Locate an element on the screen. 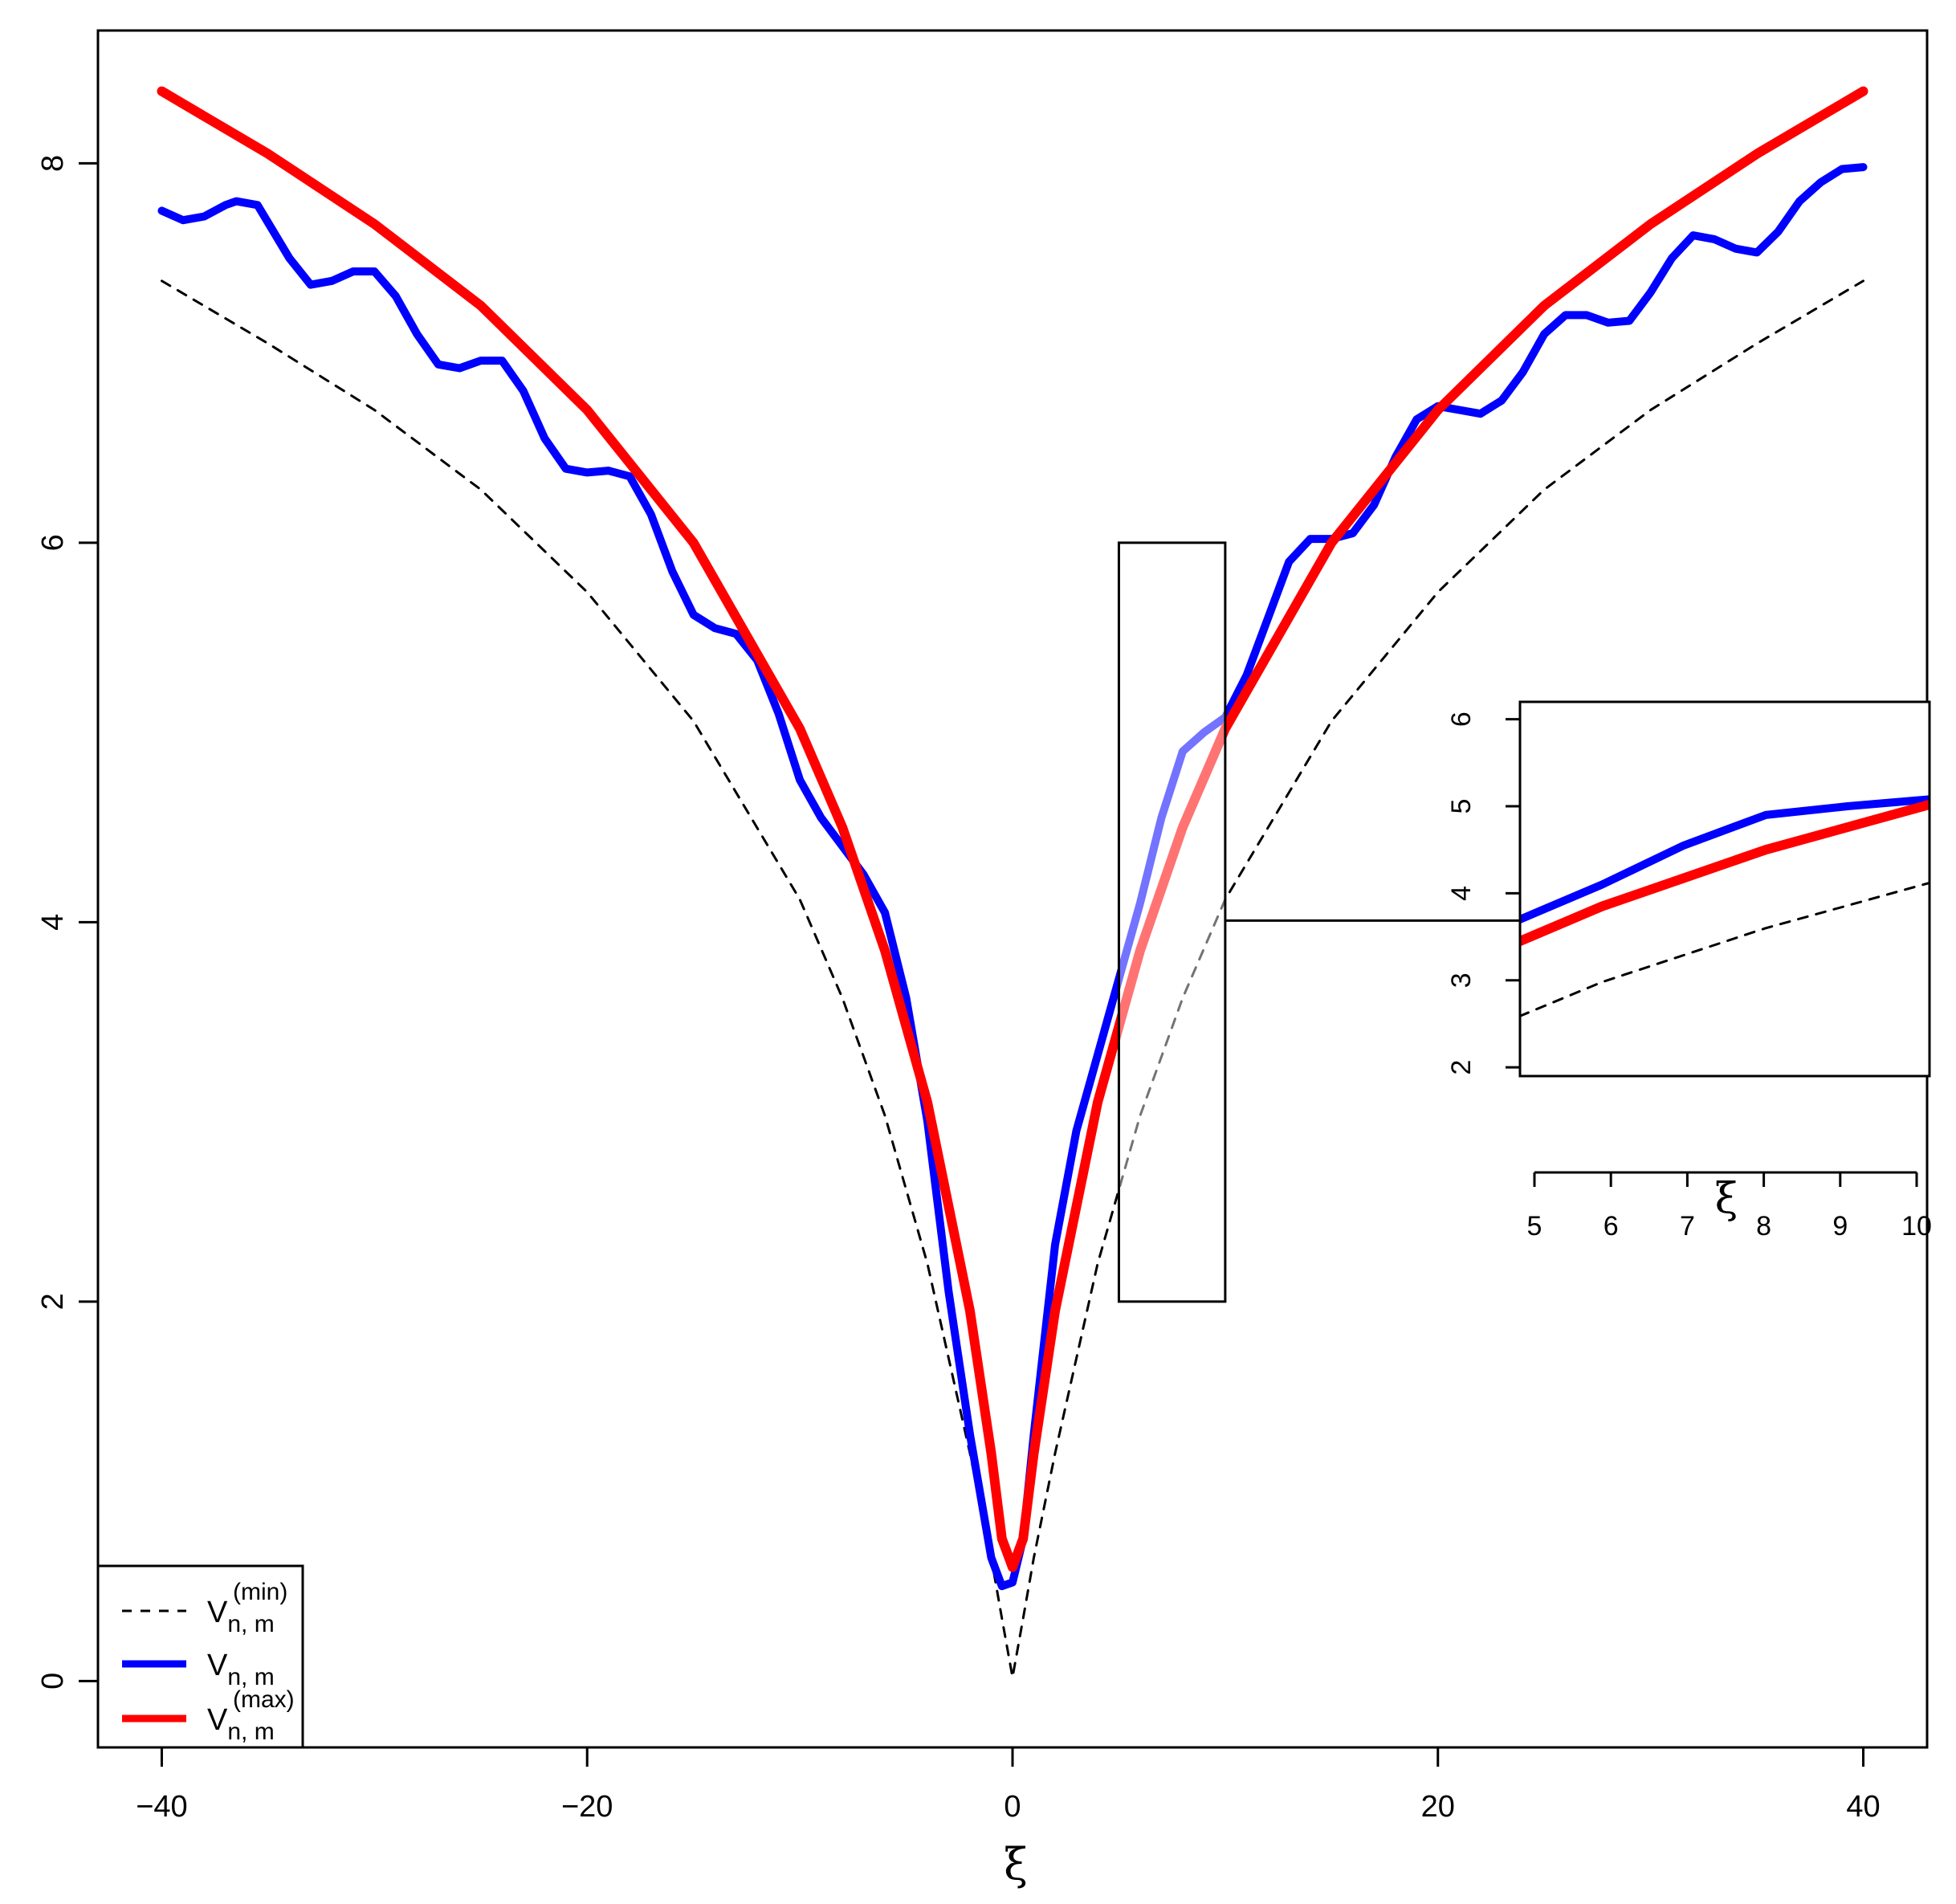  x-tick-label: 0 is located at coordinates (1012, 1807).